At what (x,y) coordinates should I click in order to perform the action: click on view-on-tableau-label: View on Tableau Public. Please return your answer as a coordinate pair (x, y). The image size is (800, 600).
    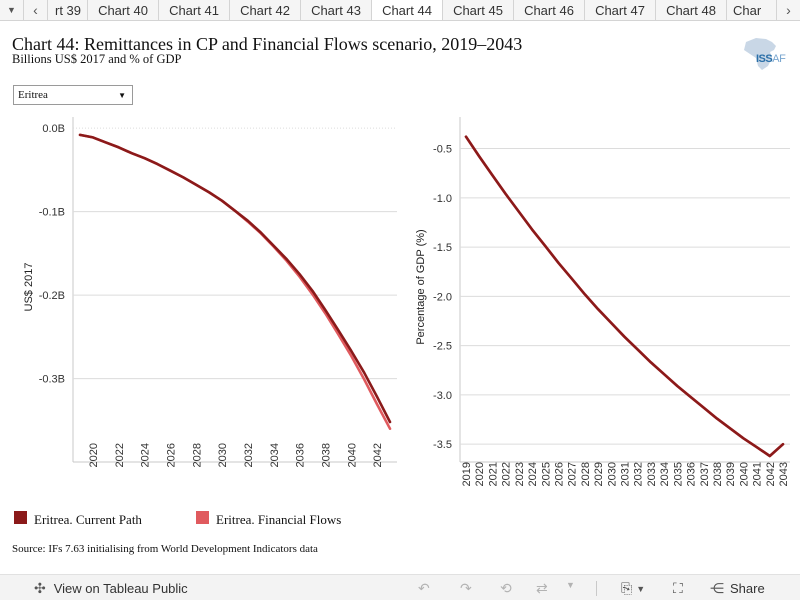
    Looking at the image, I should click on (120, 588).